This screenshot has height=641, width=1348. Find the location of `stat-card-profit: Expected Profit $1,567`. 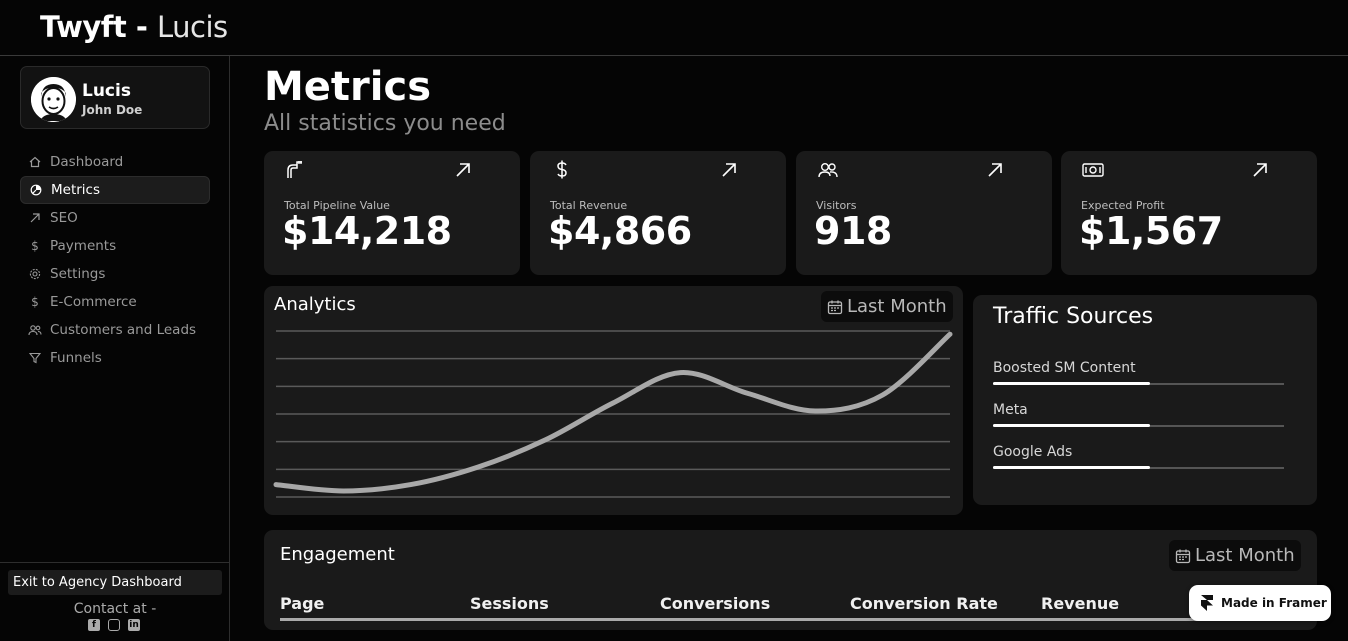

stat-card-profit: Expected Profit $1,567 is located at coordinates (1189, 213).